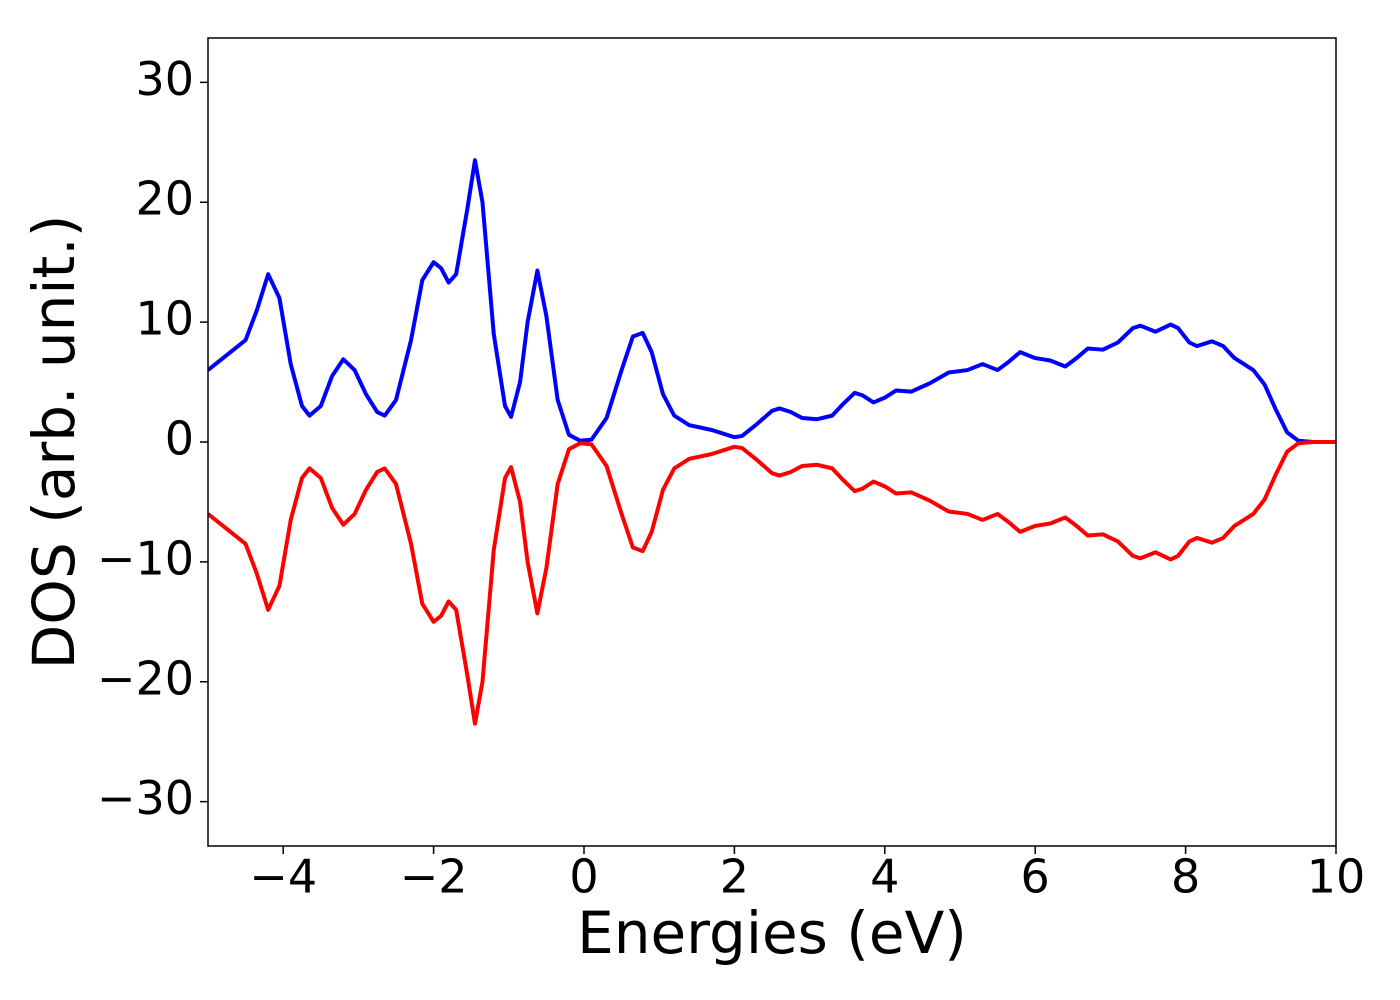 The height and width of the screenshot is (1000, 1400). I want to click on x-tick-label: −2, so click(434, 877).